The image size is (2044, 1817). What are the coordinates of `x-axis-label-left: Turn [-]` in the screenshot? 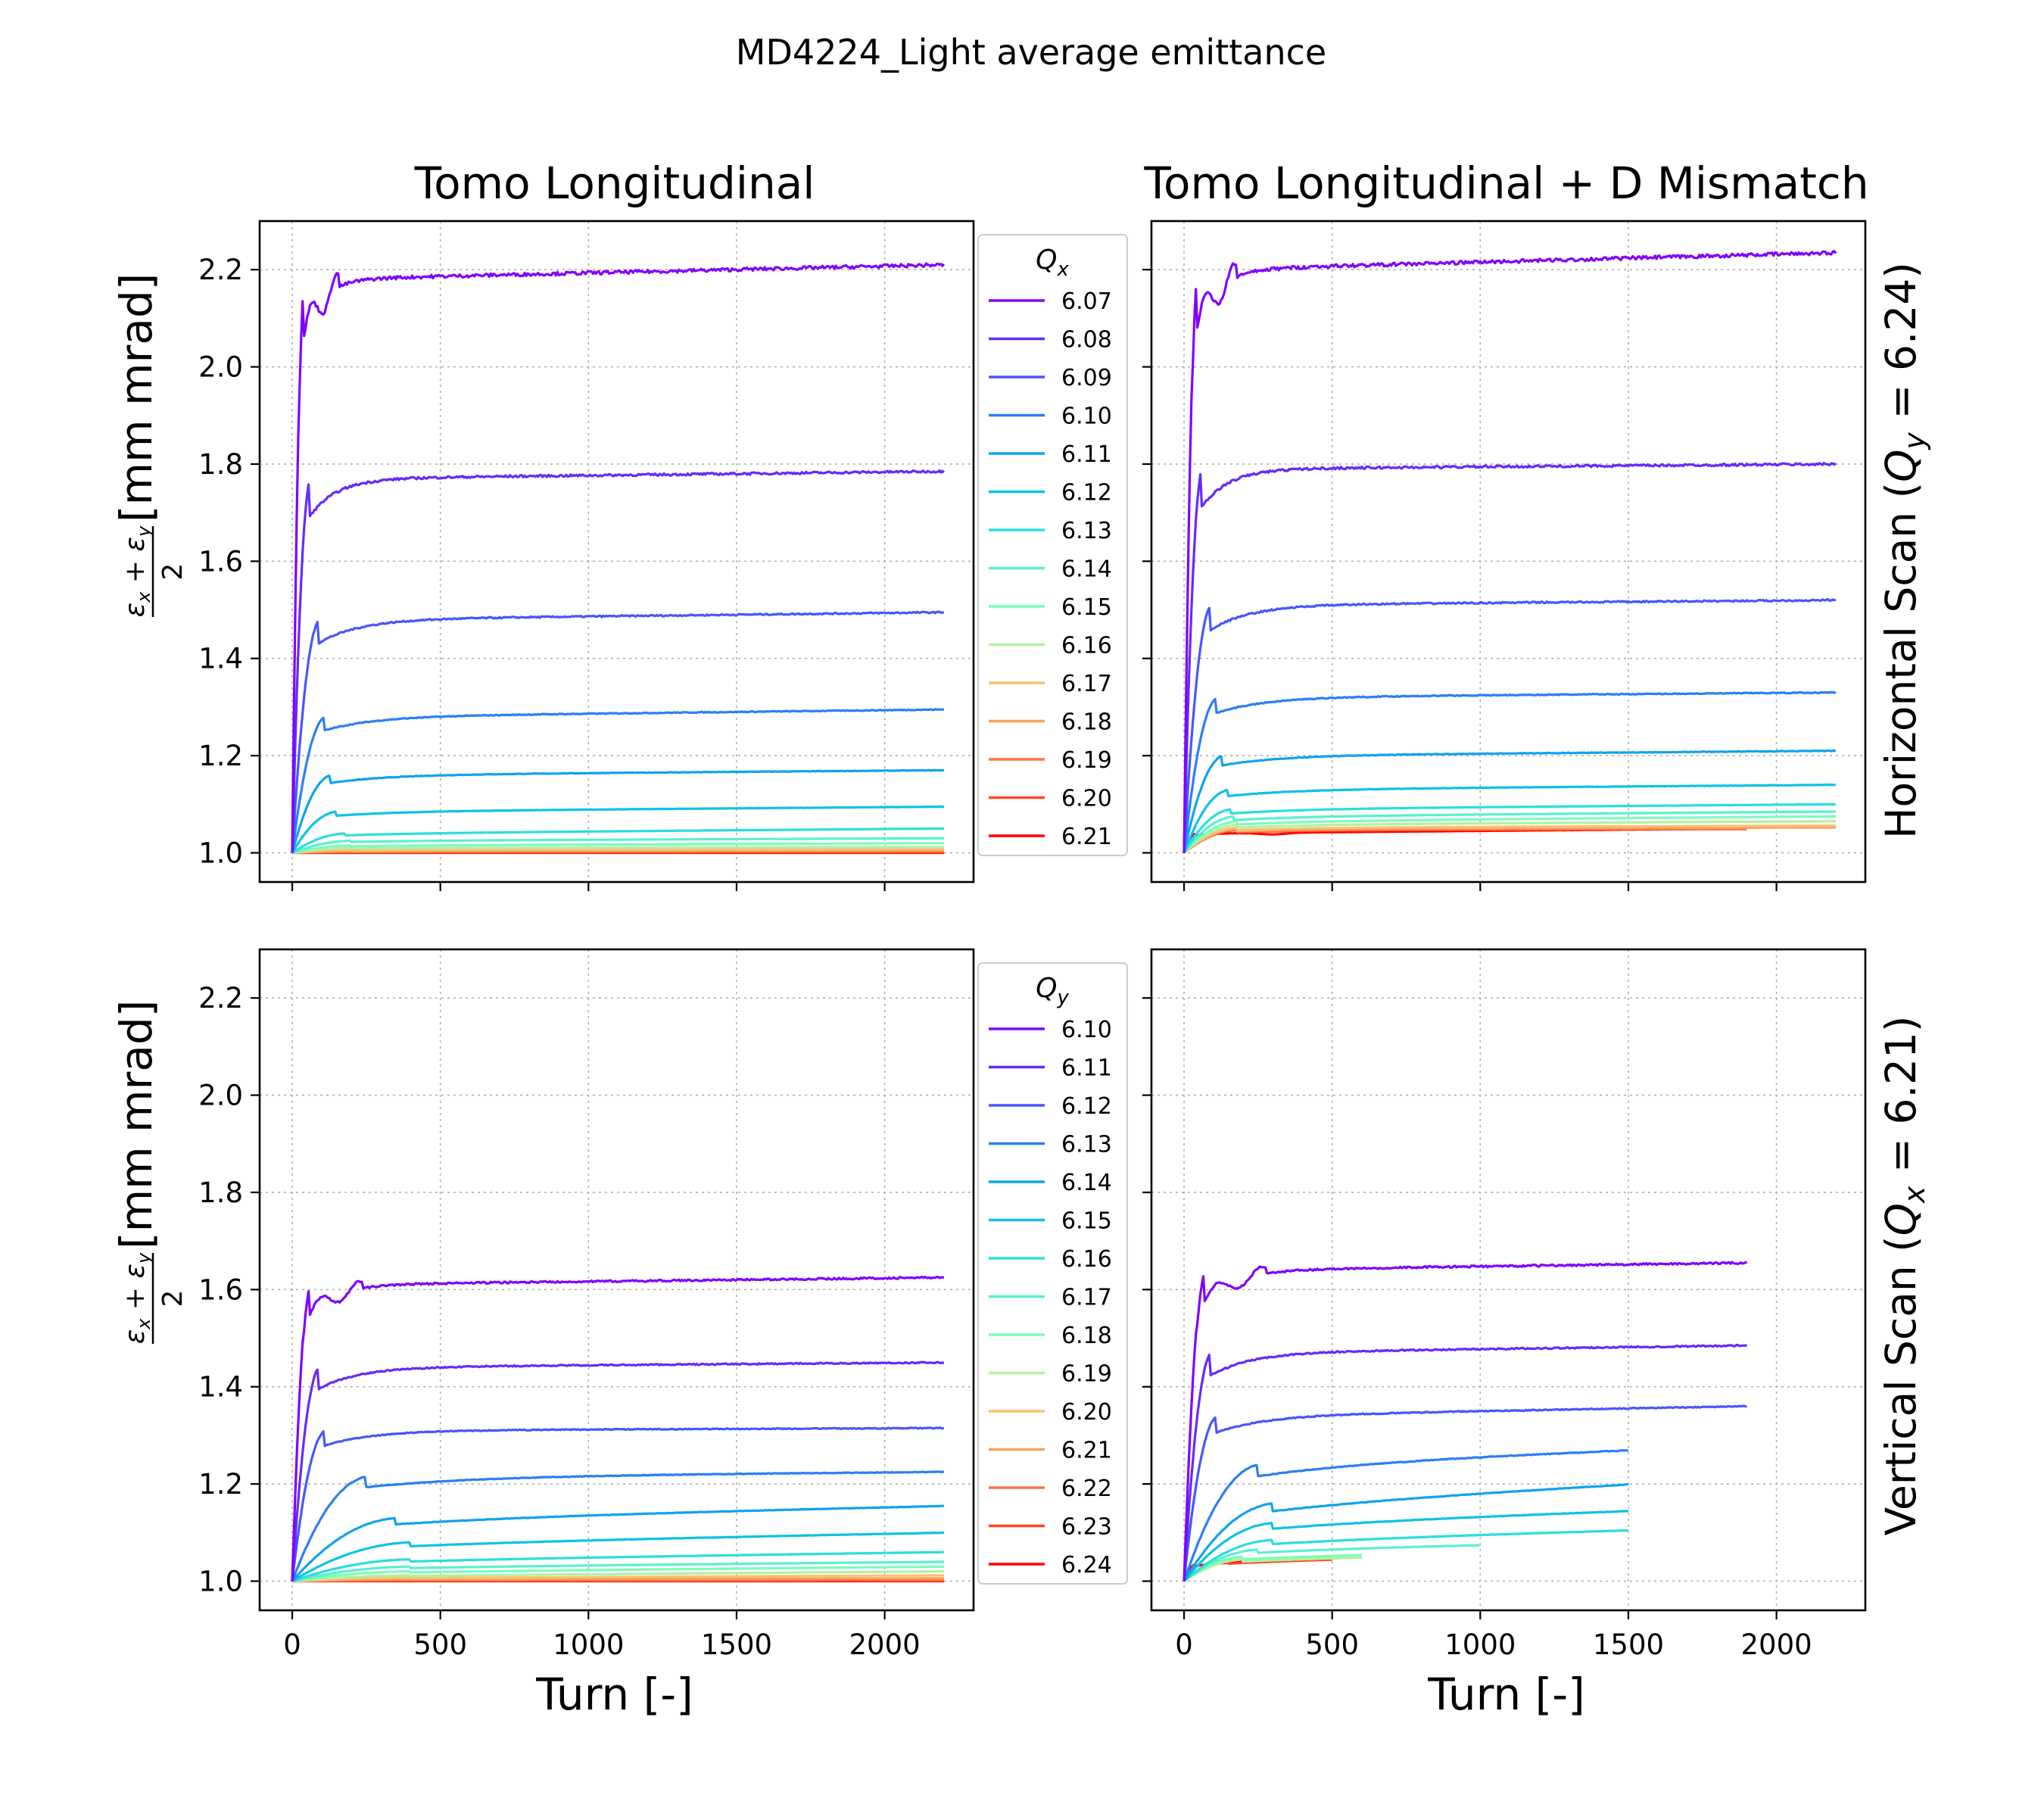 It's located at (614, 1694).